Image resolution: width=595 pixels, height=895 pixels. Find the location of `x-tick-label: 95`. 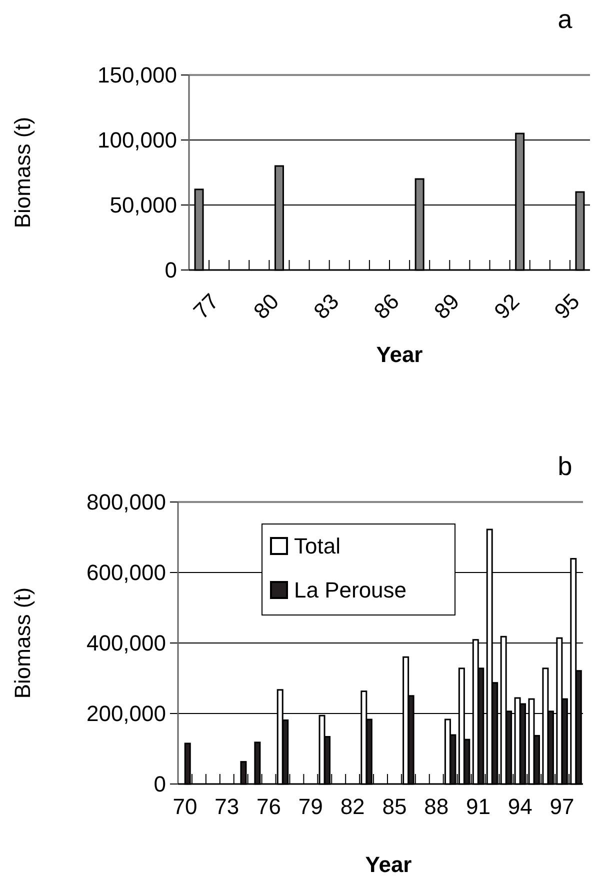

x-tick-label: 95 is located at coordinates (566, 306).